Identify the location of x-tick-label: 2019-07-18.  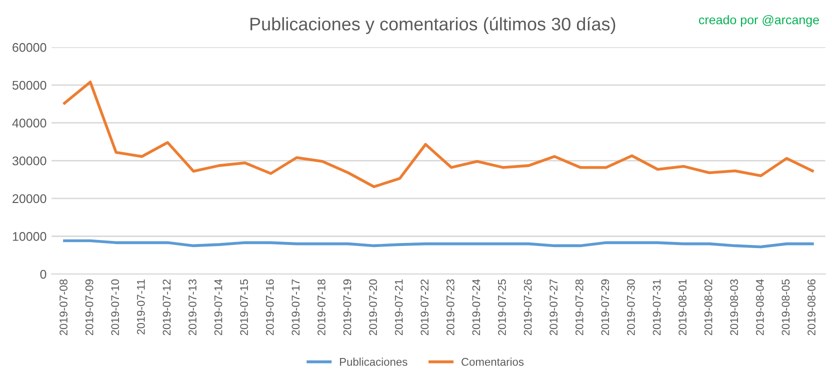
(322, 307).